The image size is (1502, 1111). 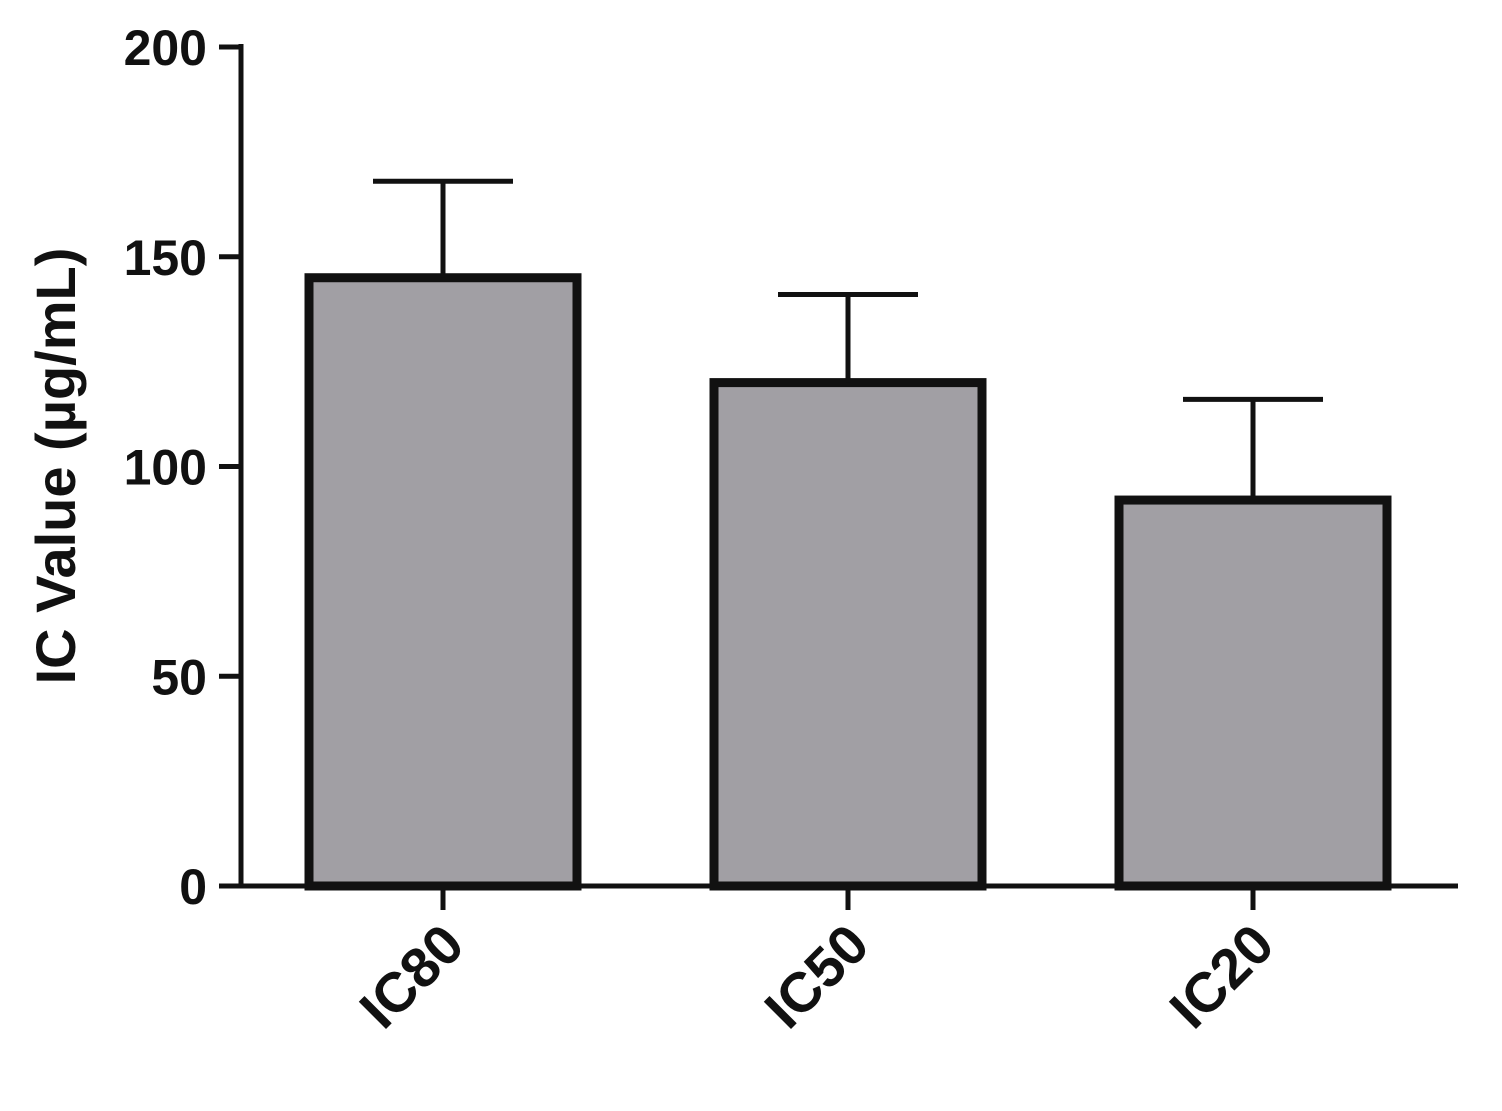 I want to click on x-category-labels: IC80 IC50 IC20, so click(x=816, y=963).